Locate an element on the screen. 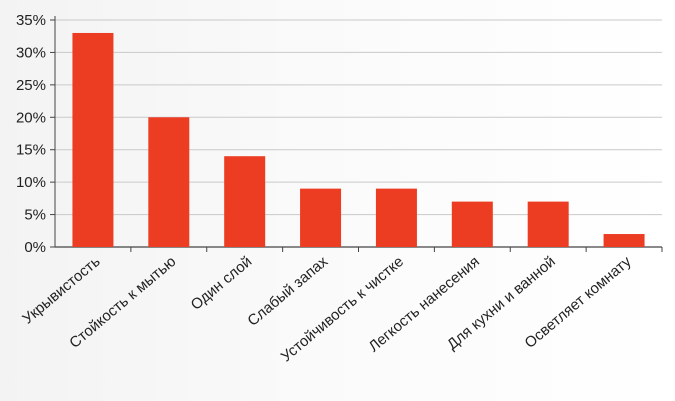 This screenshot has height=401, width=675. x-tick-label: Укрывистость is located at coordinates (61, 290).